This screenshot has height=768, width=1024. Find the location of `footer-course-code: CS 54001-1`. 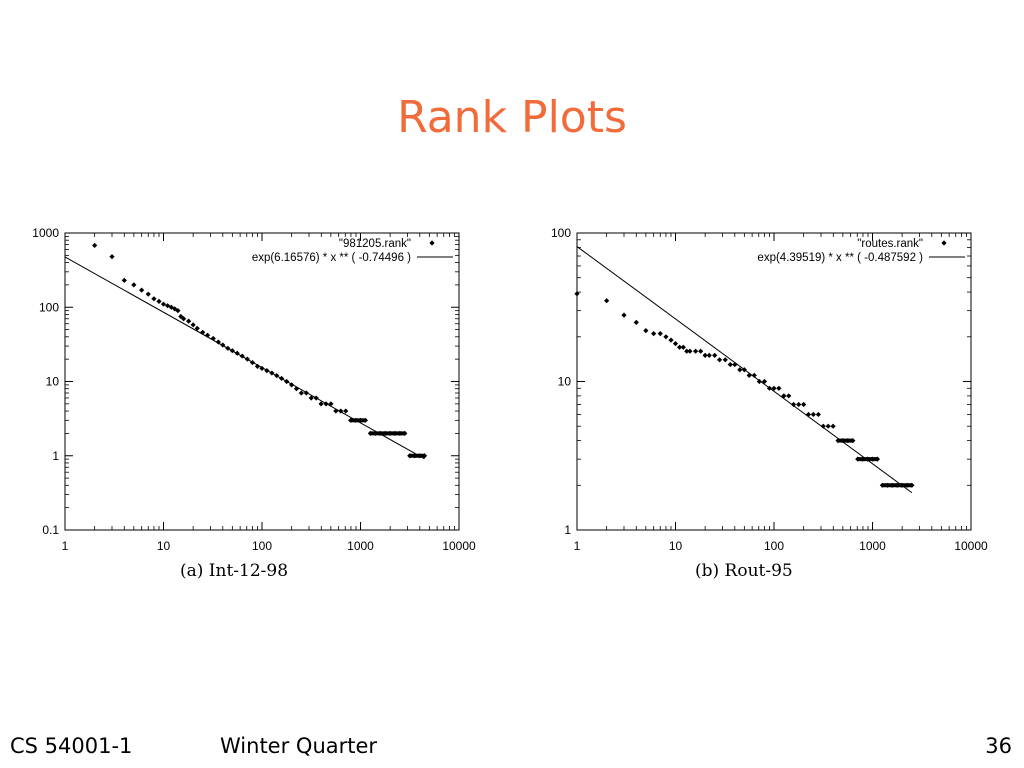

footer-course-code: CS 54001-1 is located at coordinates (71, 746).